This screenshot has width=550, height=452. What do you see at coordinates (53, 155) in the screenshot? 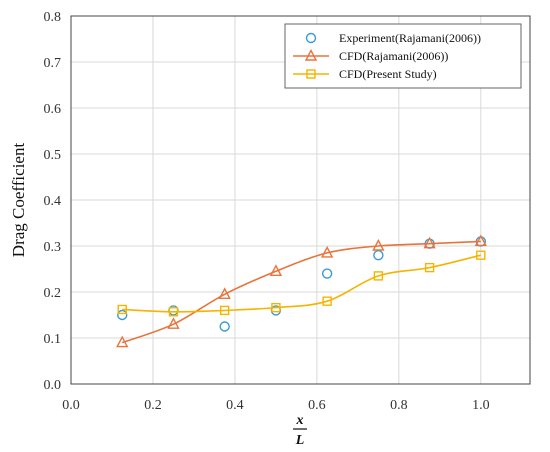
I see `y-tick-label: 0.5` at bounding box center [53, 155].